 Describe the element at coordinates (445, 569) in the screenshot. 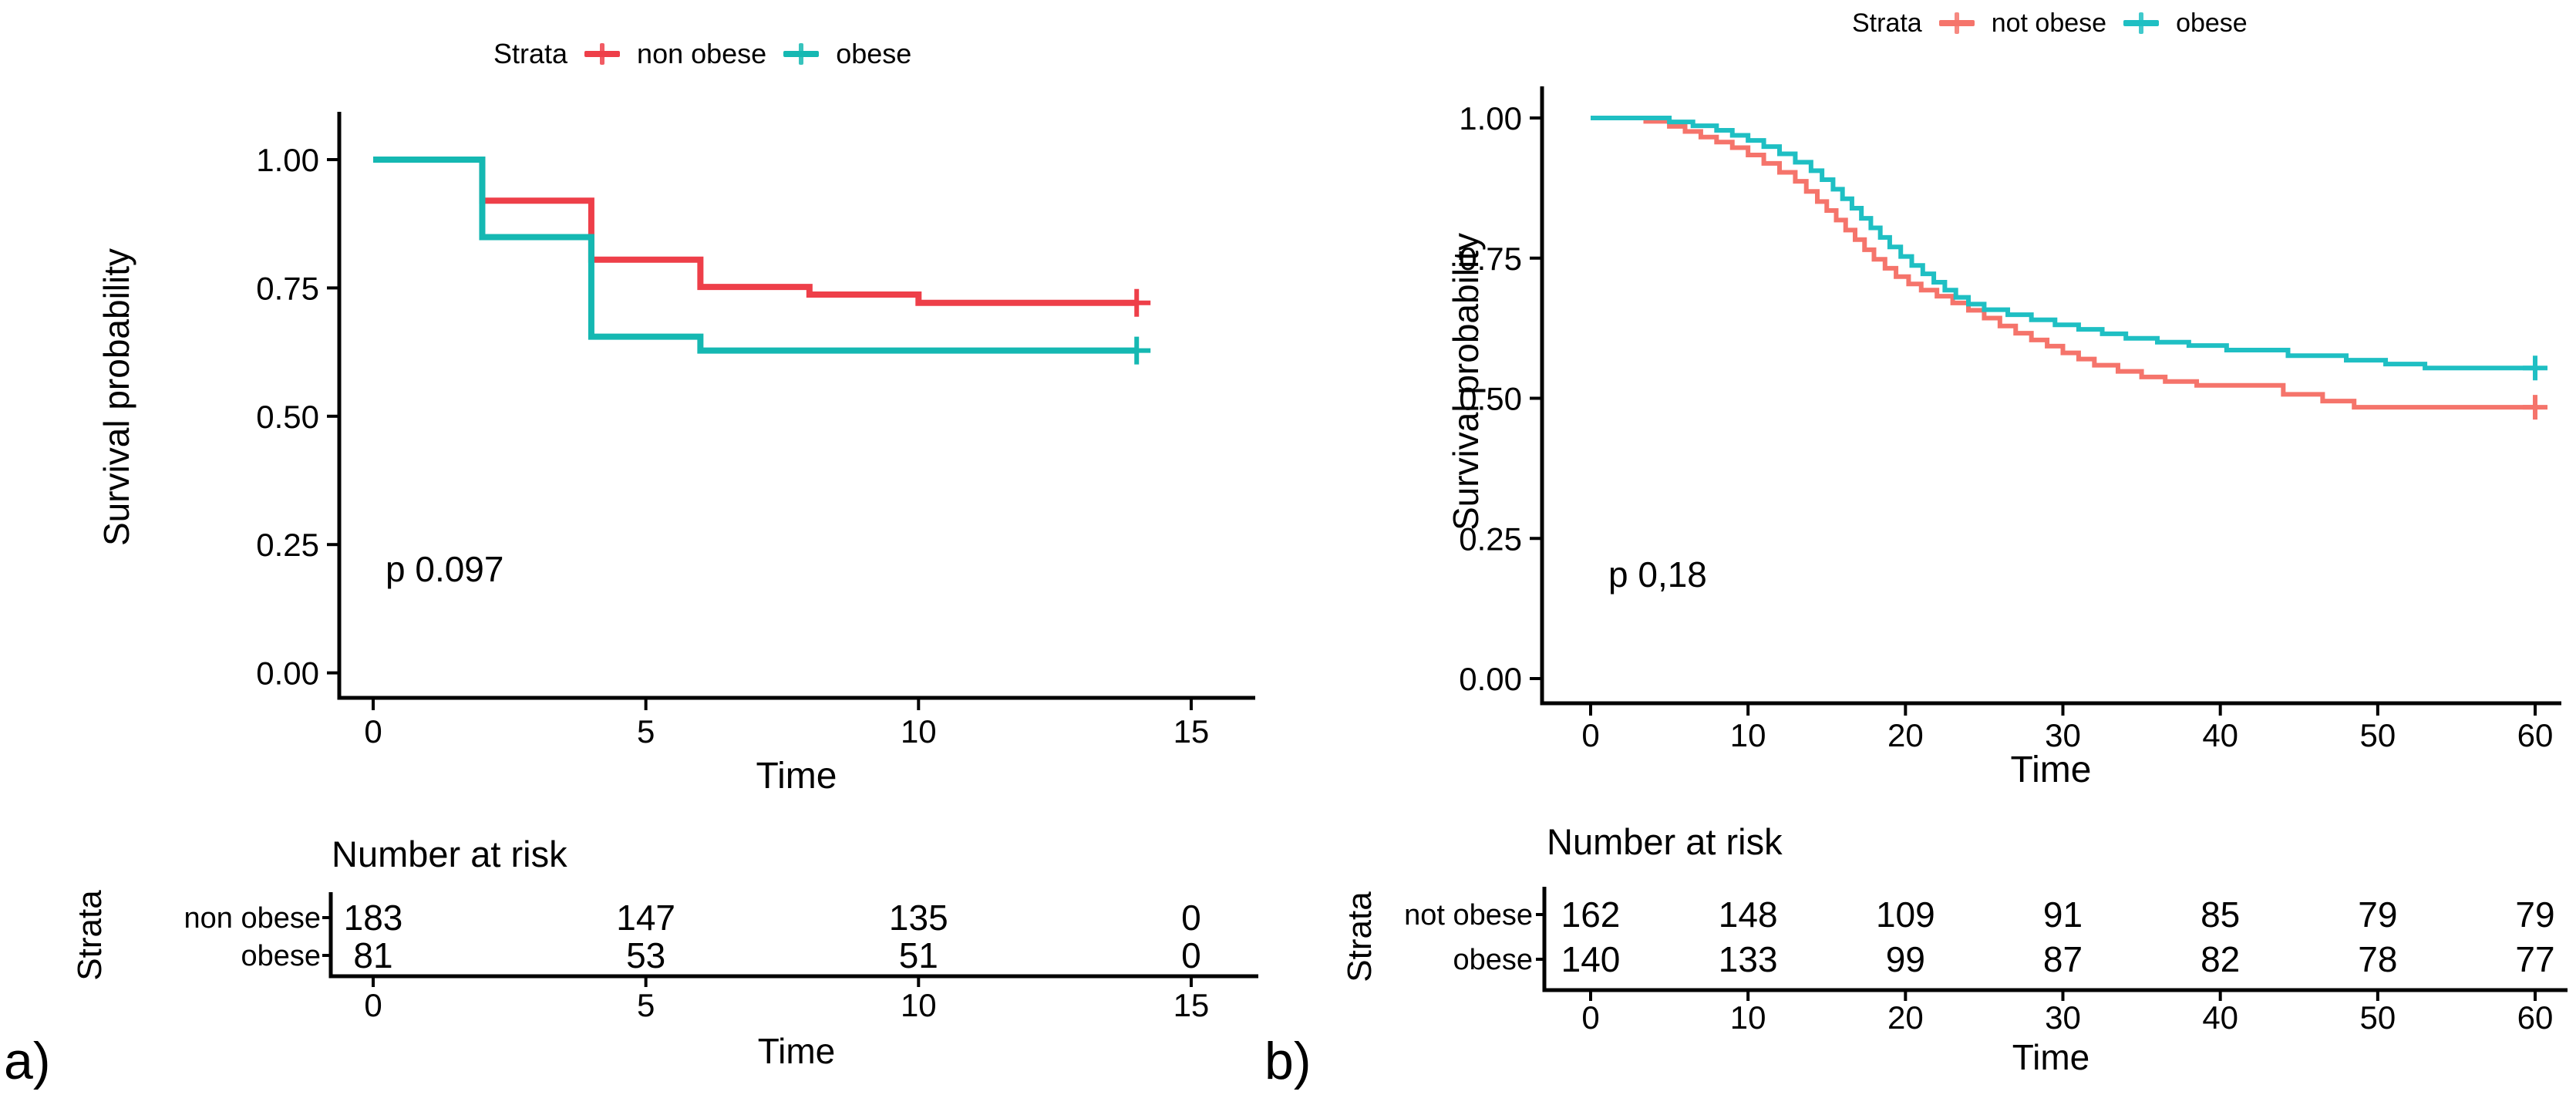

I see `p-value-a: p 0.097` at that location.